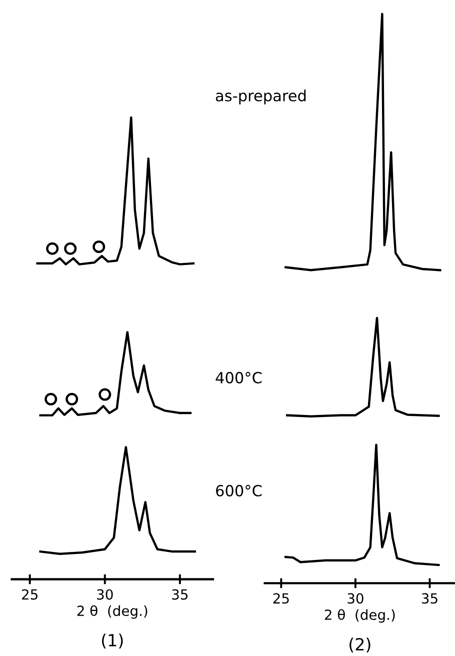  What do you see at coordinates (261, 97) in the screenshot?
I see `annotation: as-prepared` at bounding box center [261, 97].